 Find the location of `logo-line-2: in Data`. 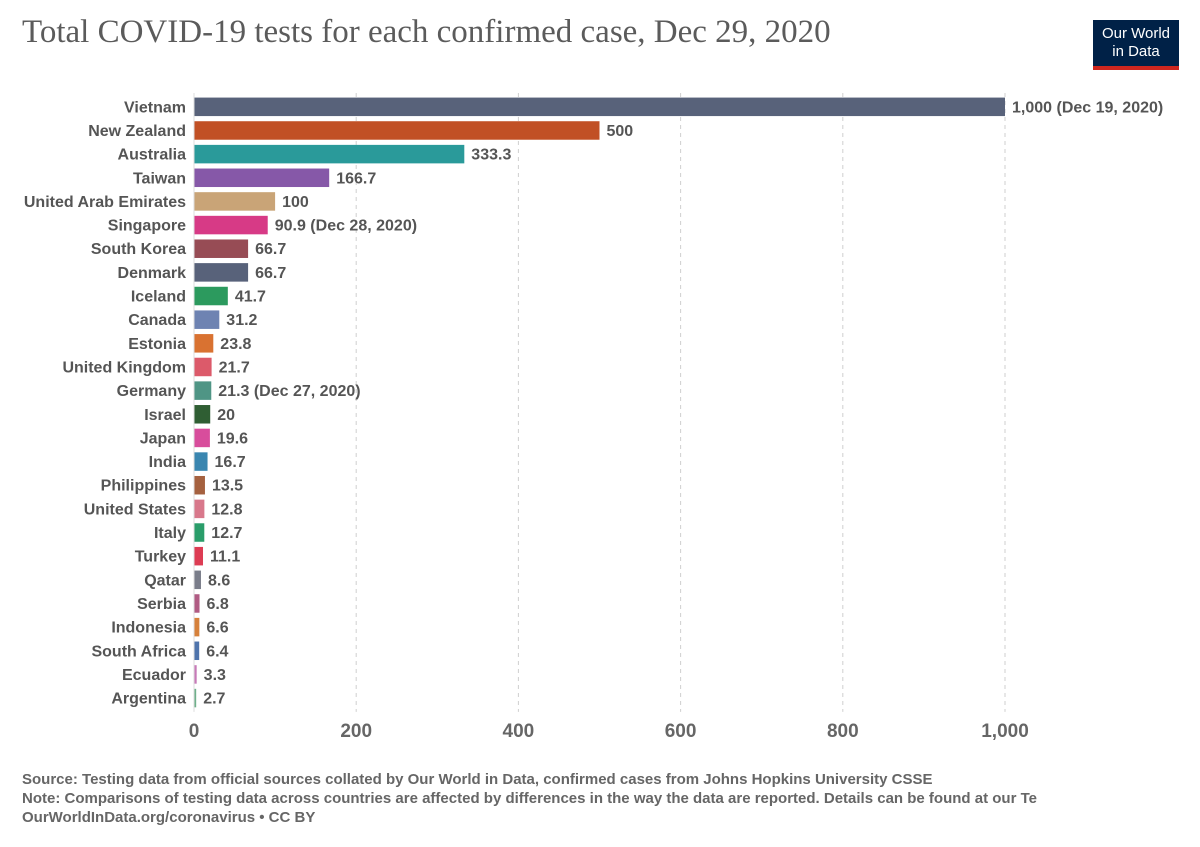

logo-line-2: in Data is located at coordinates (1136, 51).